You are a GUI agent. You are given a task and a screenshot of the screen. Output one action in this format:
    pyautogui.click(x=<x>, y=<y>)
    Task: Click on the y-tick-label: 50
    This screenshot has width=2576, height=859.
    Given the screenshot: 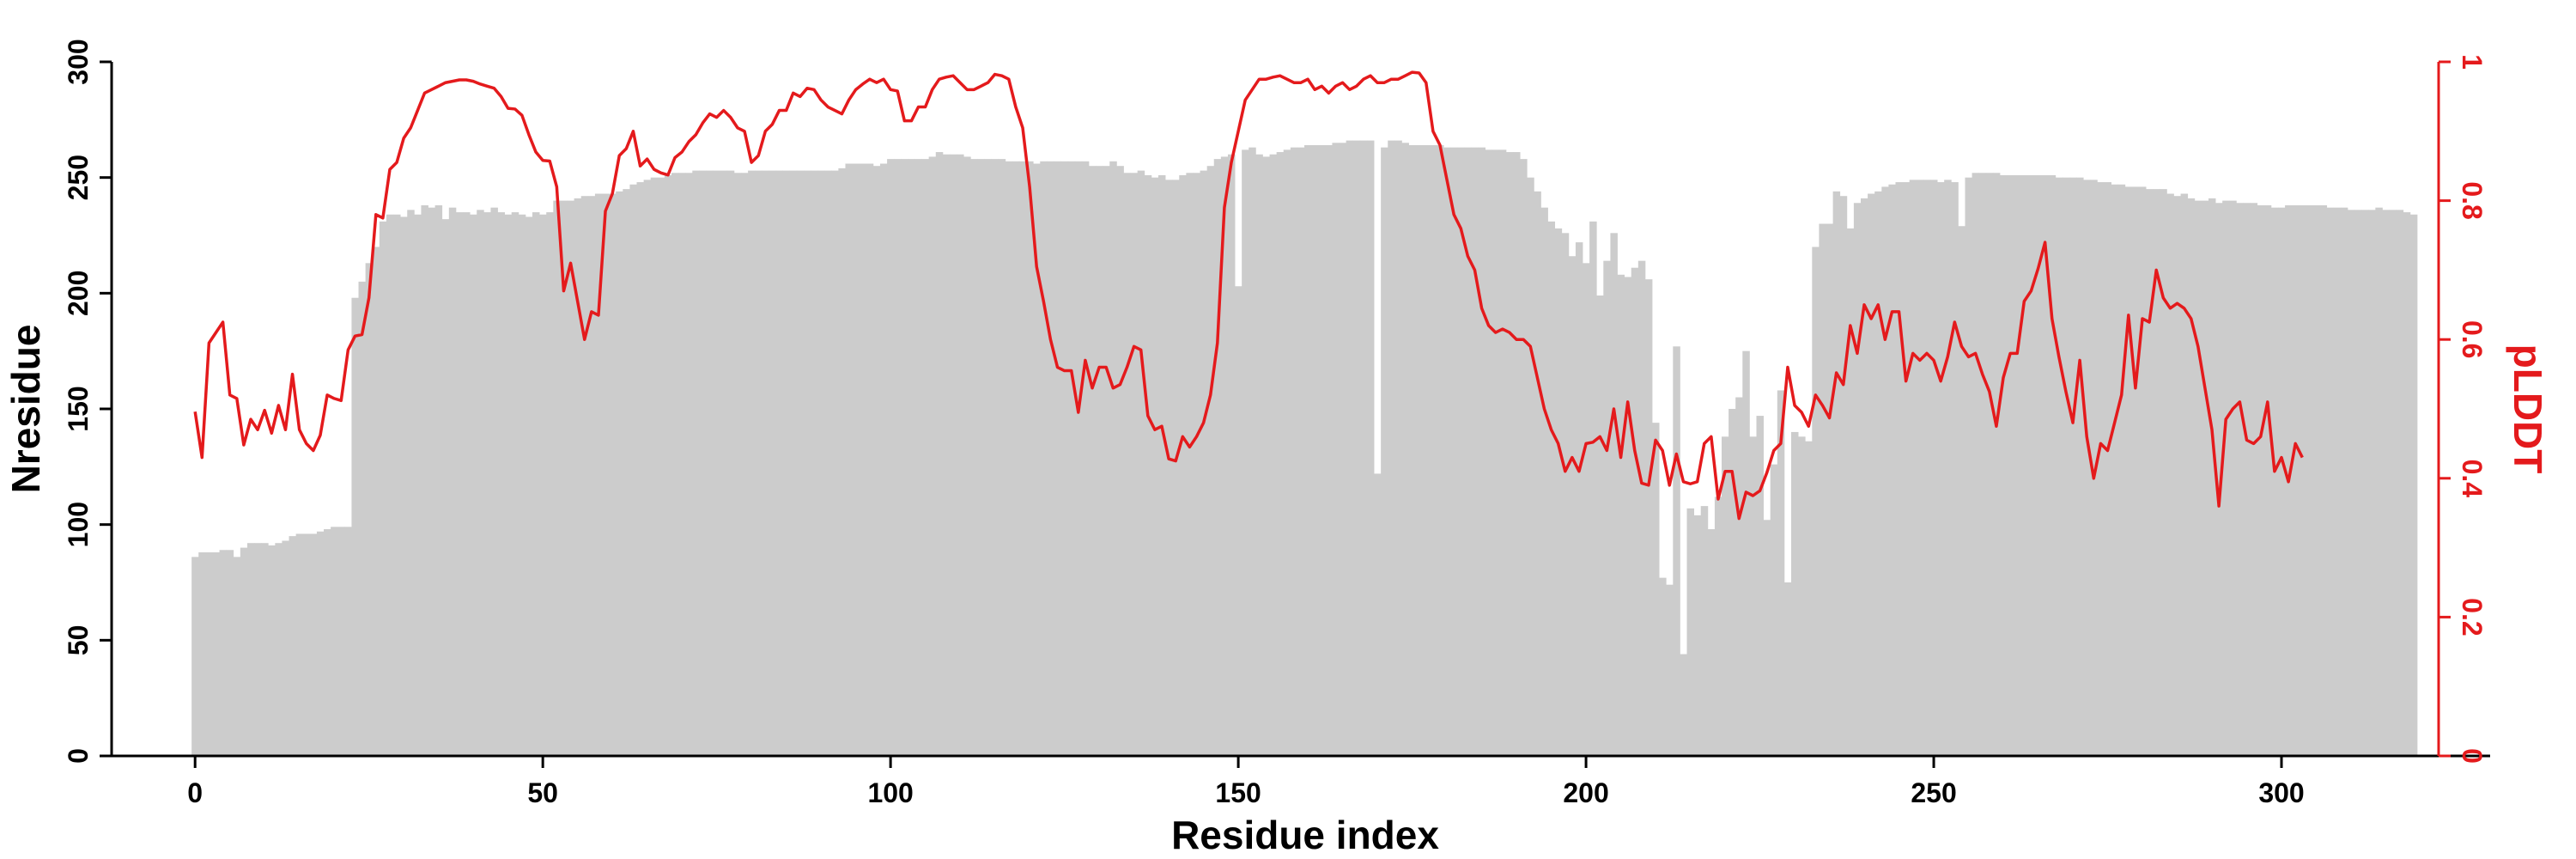 What is the action you would take?
    pyautogui.click(x=78, y=641)
    